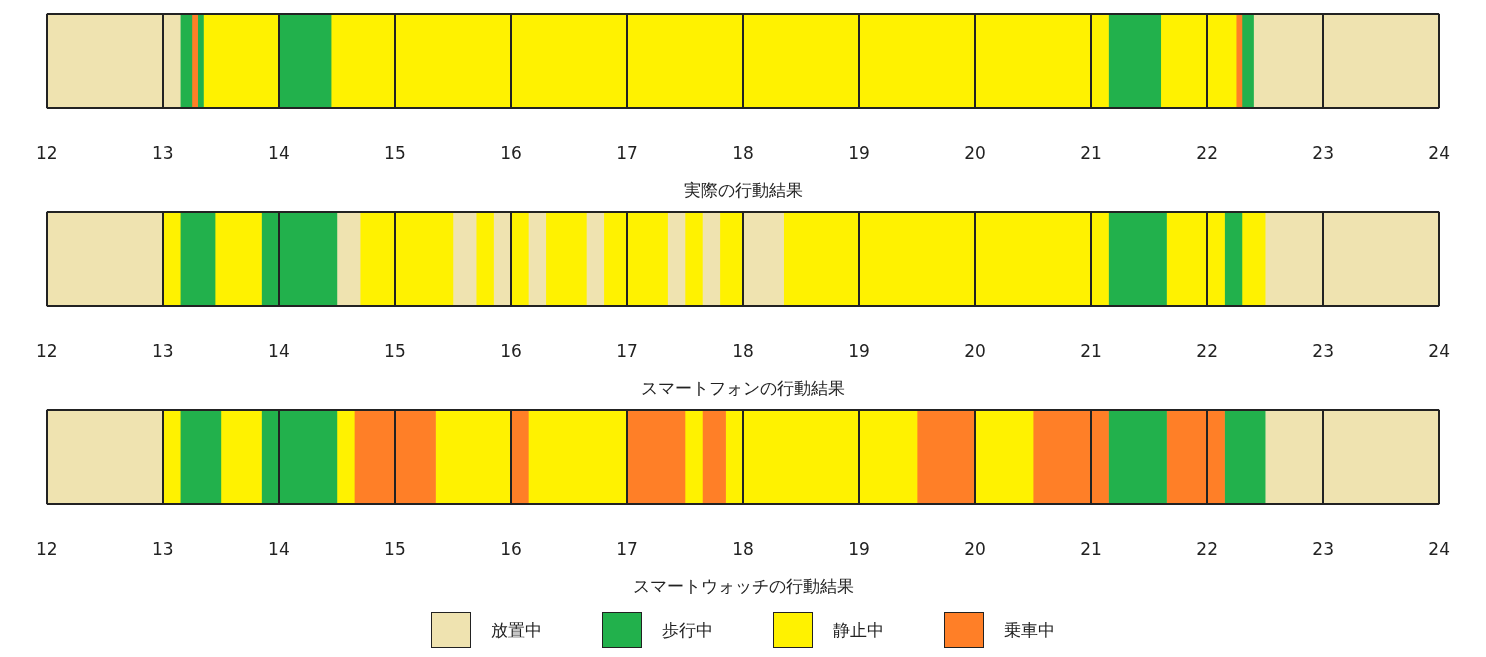 The height and width of the screenshot is (657, 1486). Describe the element at coordinates (743, 190) in the screenshot. I see `x-axis-title: 実際の行動結果` at that location.